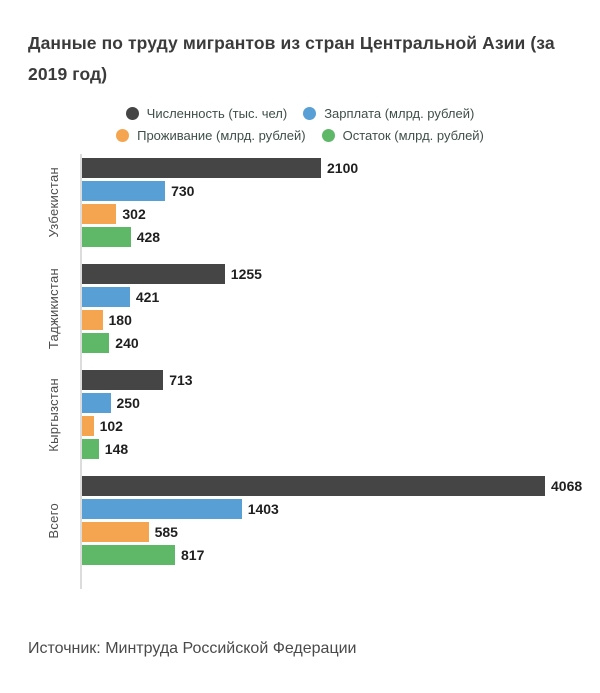 The image size is (600, 693). Describe the element at coordinates (68, 74) in the screenshot. I see `chart-title-line-2: 2019 год)` at that location.